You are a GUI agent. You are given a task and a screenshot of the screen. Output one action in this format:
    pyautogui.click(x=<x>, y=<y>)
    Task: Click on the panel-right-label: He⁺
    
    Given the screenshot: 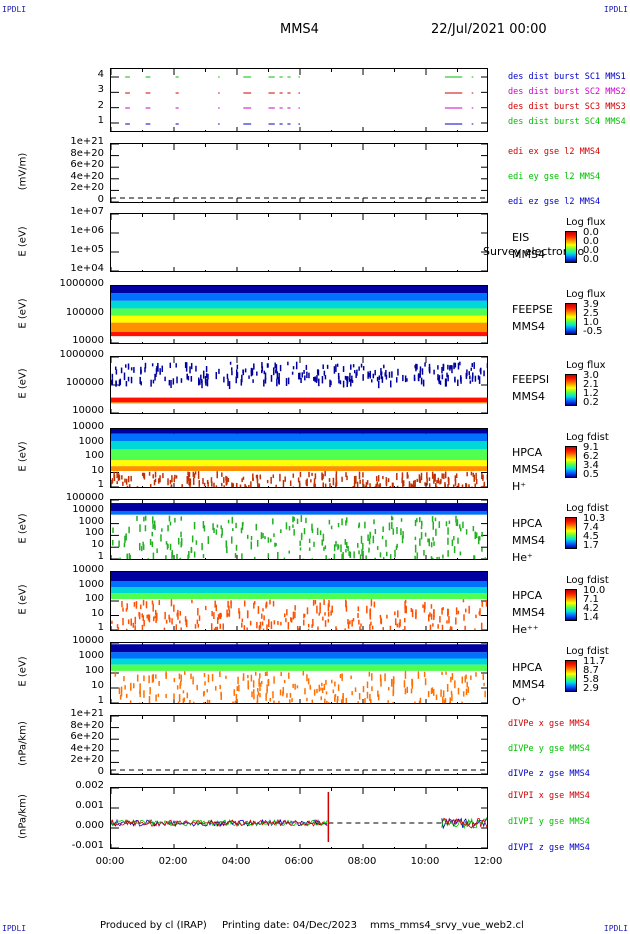 What is the action you would take?
    pyautogui.click(x=522, y=558)
    